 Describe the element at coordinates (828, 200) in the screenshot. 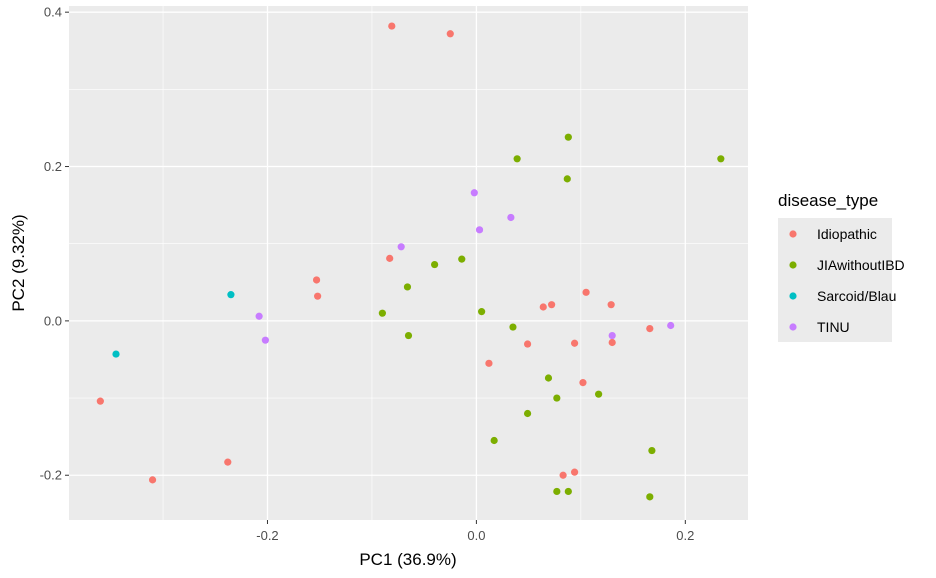

I see `legend-title: disease_type` at that location.